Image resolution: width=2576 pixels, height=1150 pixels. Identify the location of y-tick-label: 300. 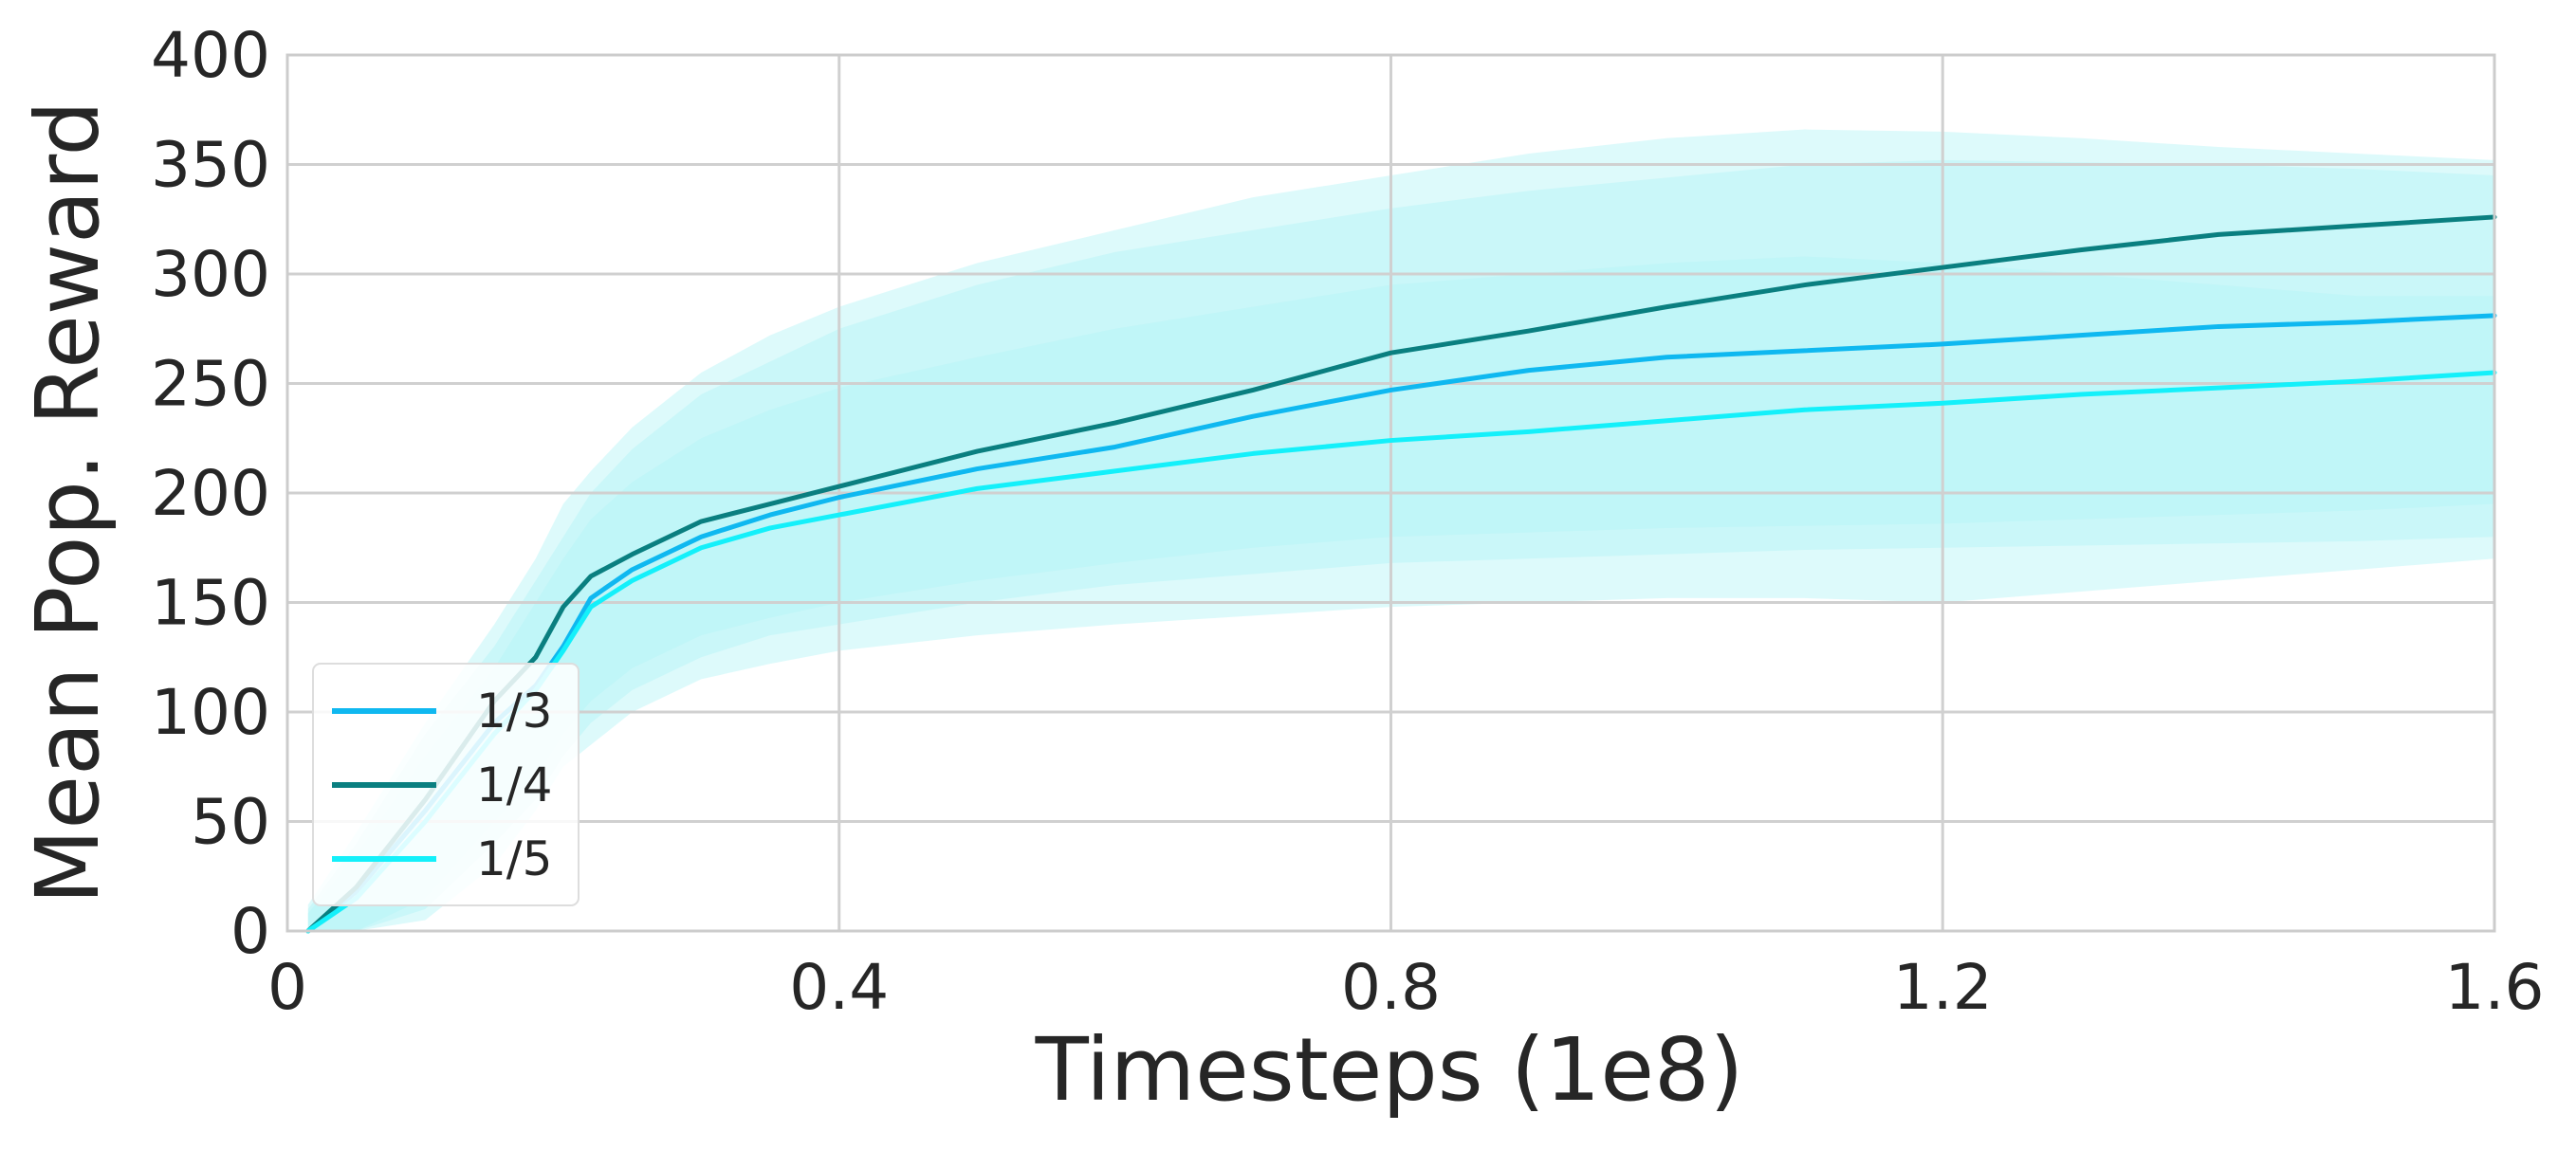
(210, 275).